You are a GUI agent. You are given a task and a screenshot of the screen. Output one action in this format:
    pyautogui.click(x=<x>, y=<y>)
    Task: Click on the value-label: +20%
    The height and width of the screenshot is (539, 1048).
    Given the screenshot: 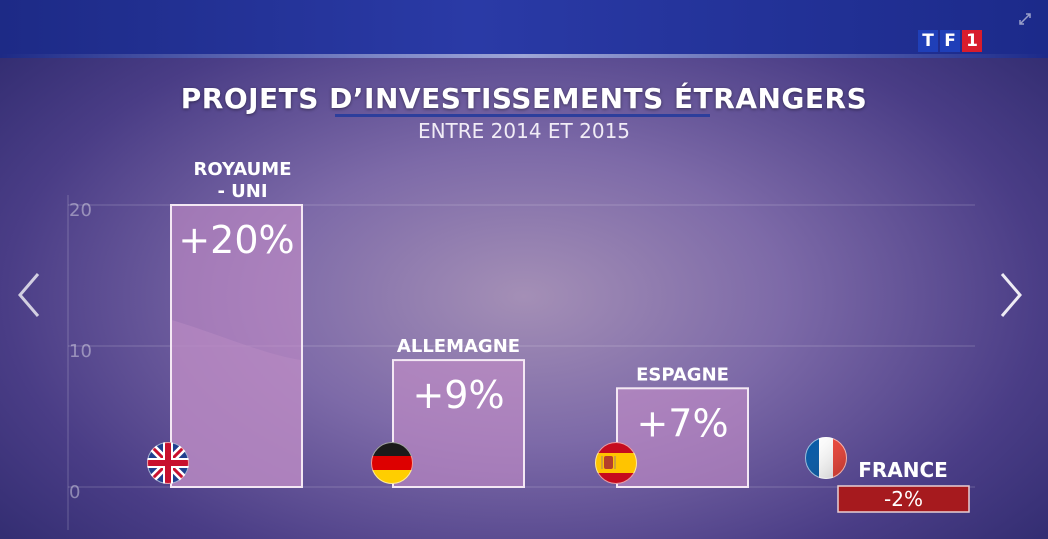 What is the action you would take?
    pyautogui.click(x=236, y=240)
    